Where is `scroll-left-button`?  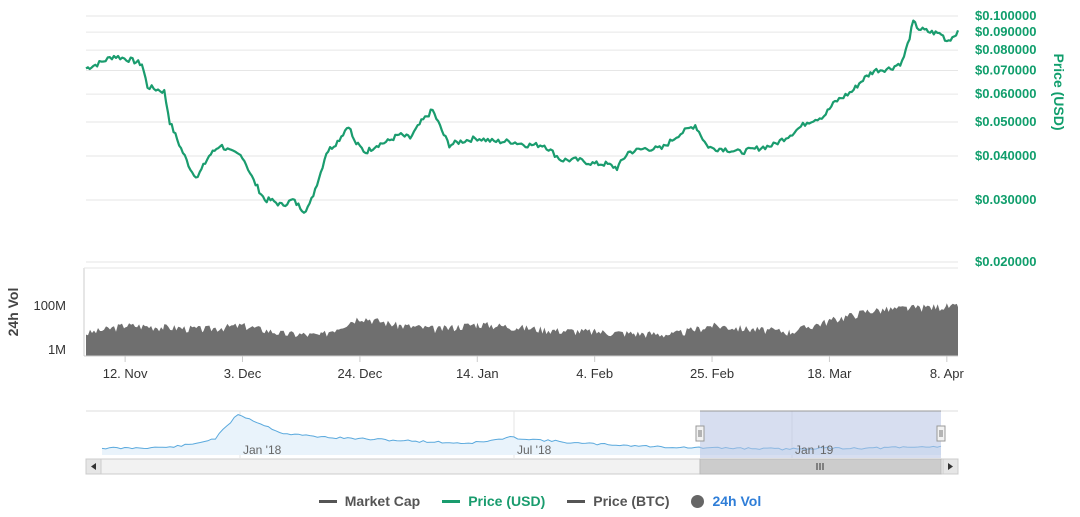
scroll-left-button is located at coordinates (93, 466).